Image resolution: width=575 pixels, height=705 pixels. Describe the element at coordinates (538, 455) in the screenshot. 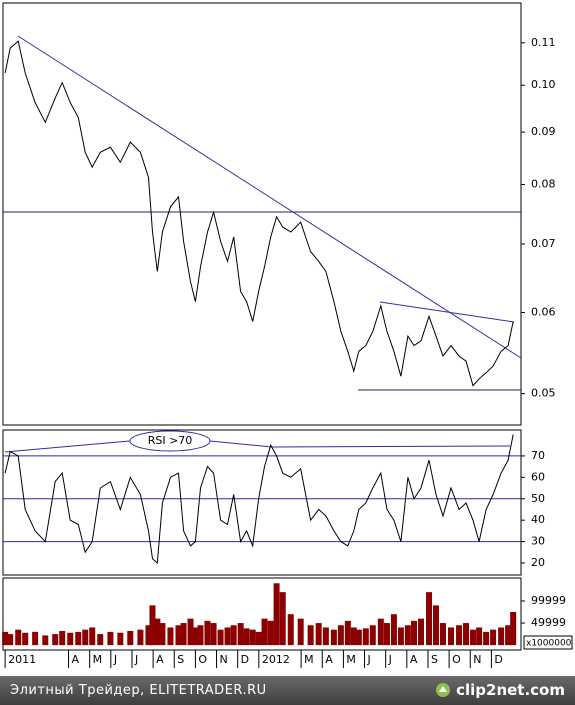

I see `y-tick-label: 70` at that location.